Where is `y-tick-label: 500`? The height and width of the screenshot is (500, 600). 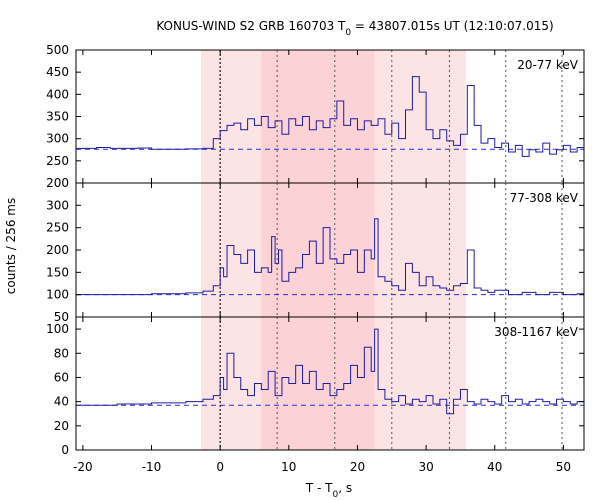 y-tick-label: 500 is located at coordinates (57, 50).